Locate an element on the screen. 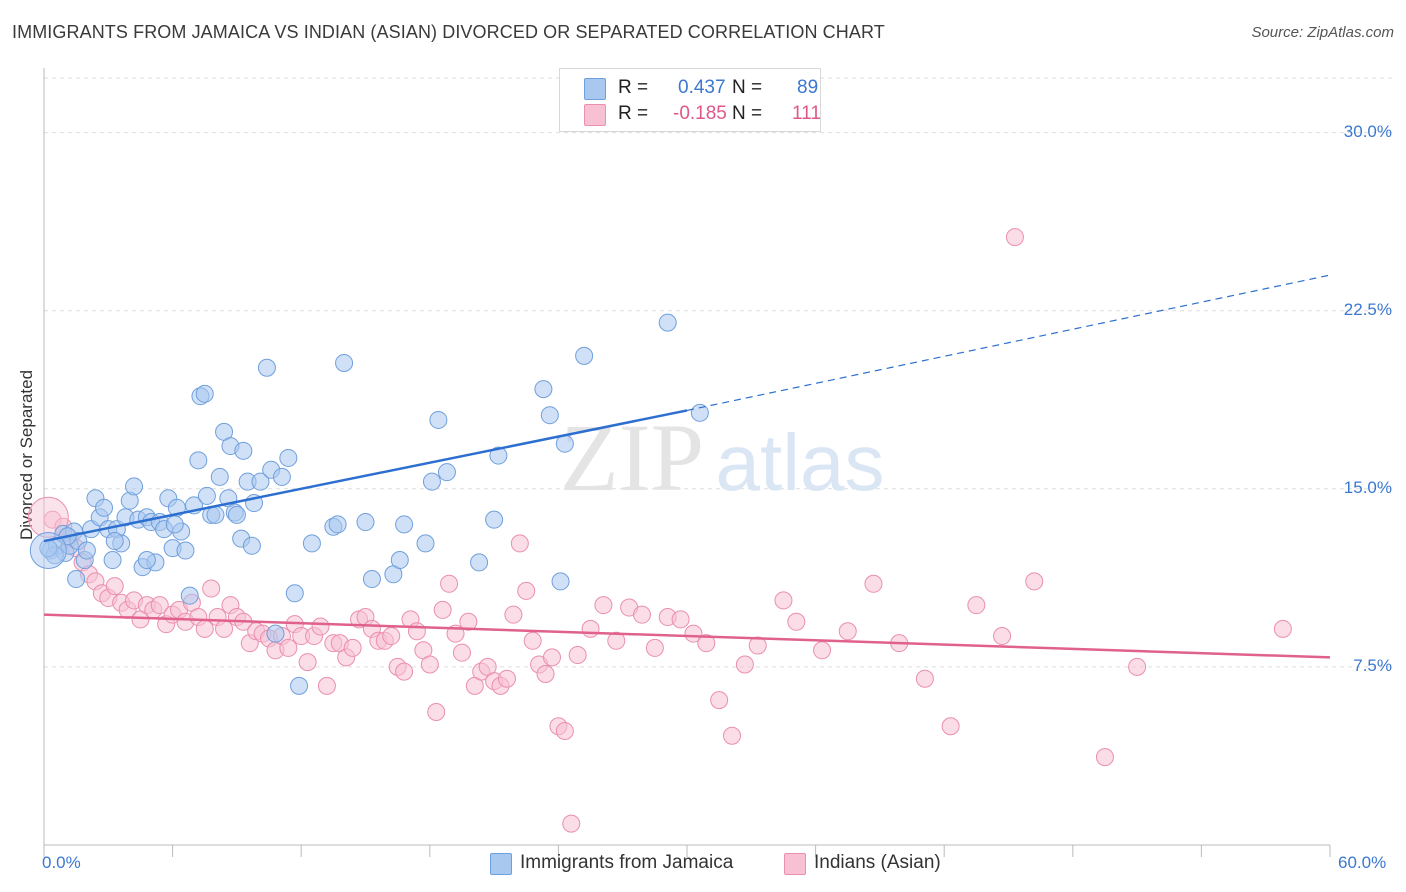 The image size is (1406, 892). stats-legend: R = 0.437 N = 89 R = -0.185 N = 111 is located at coordinates (690, 100).